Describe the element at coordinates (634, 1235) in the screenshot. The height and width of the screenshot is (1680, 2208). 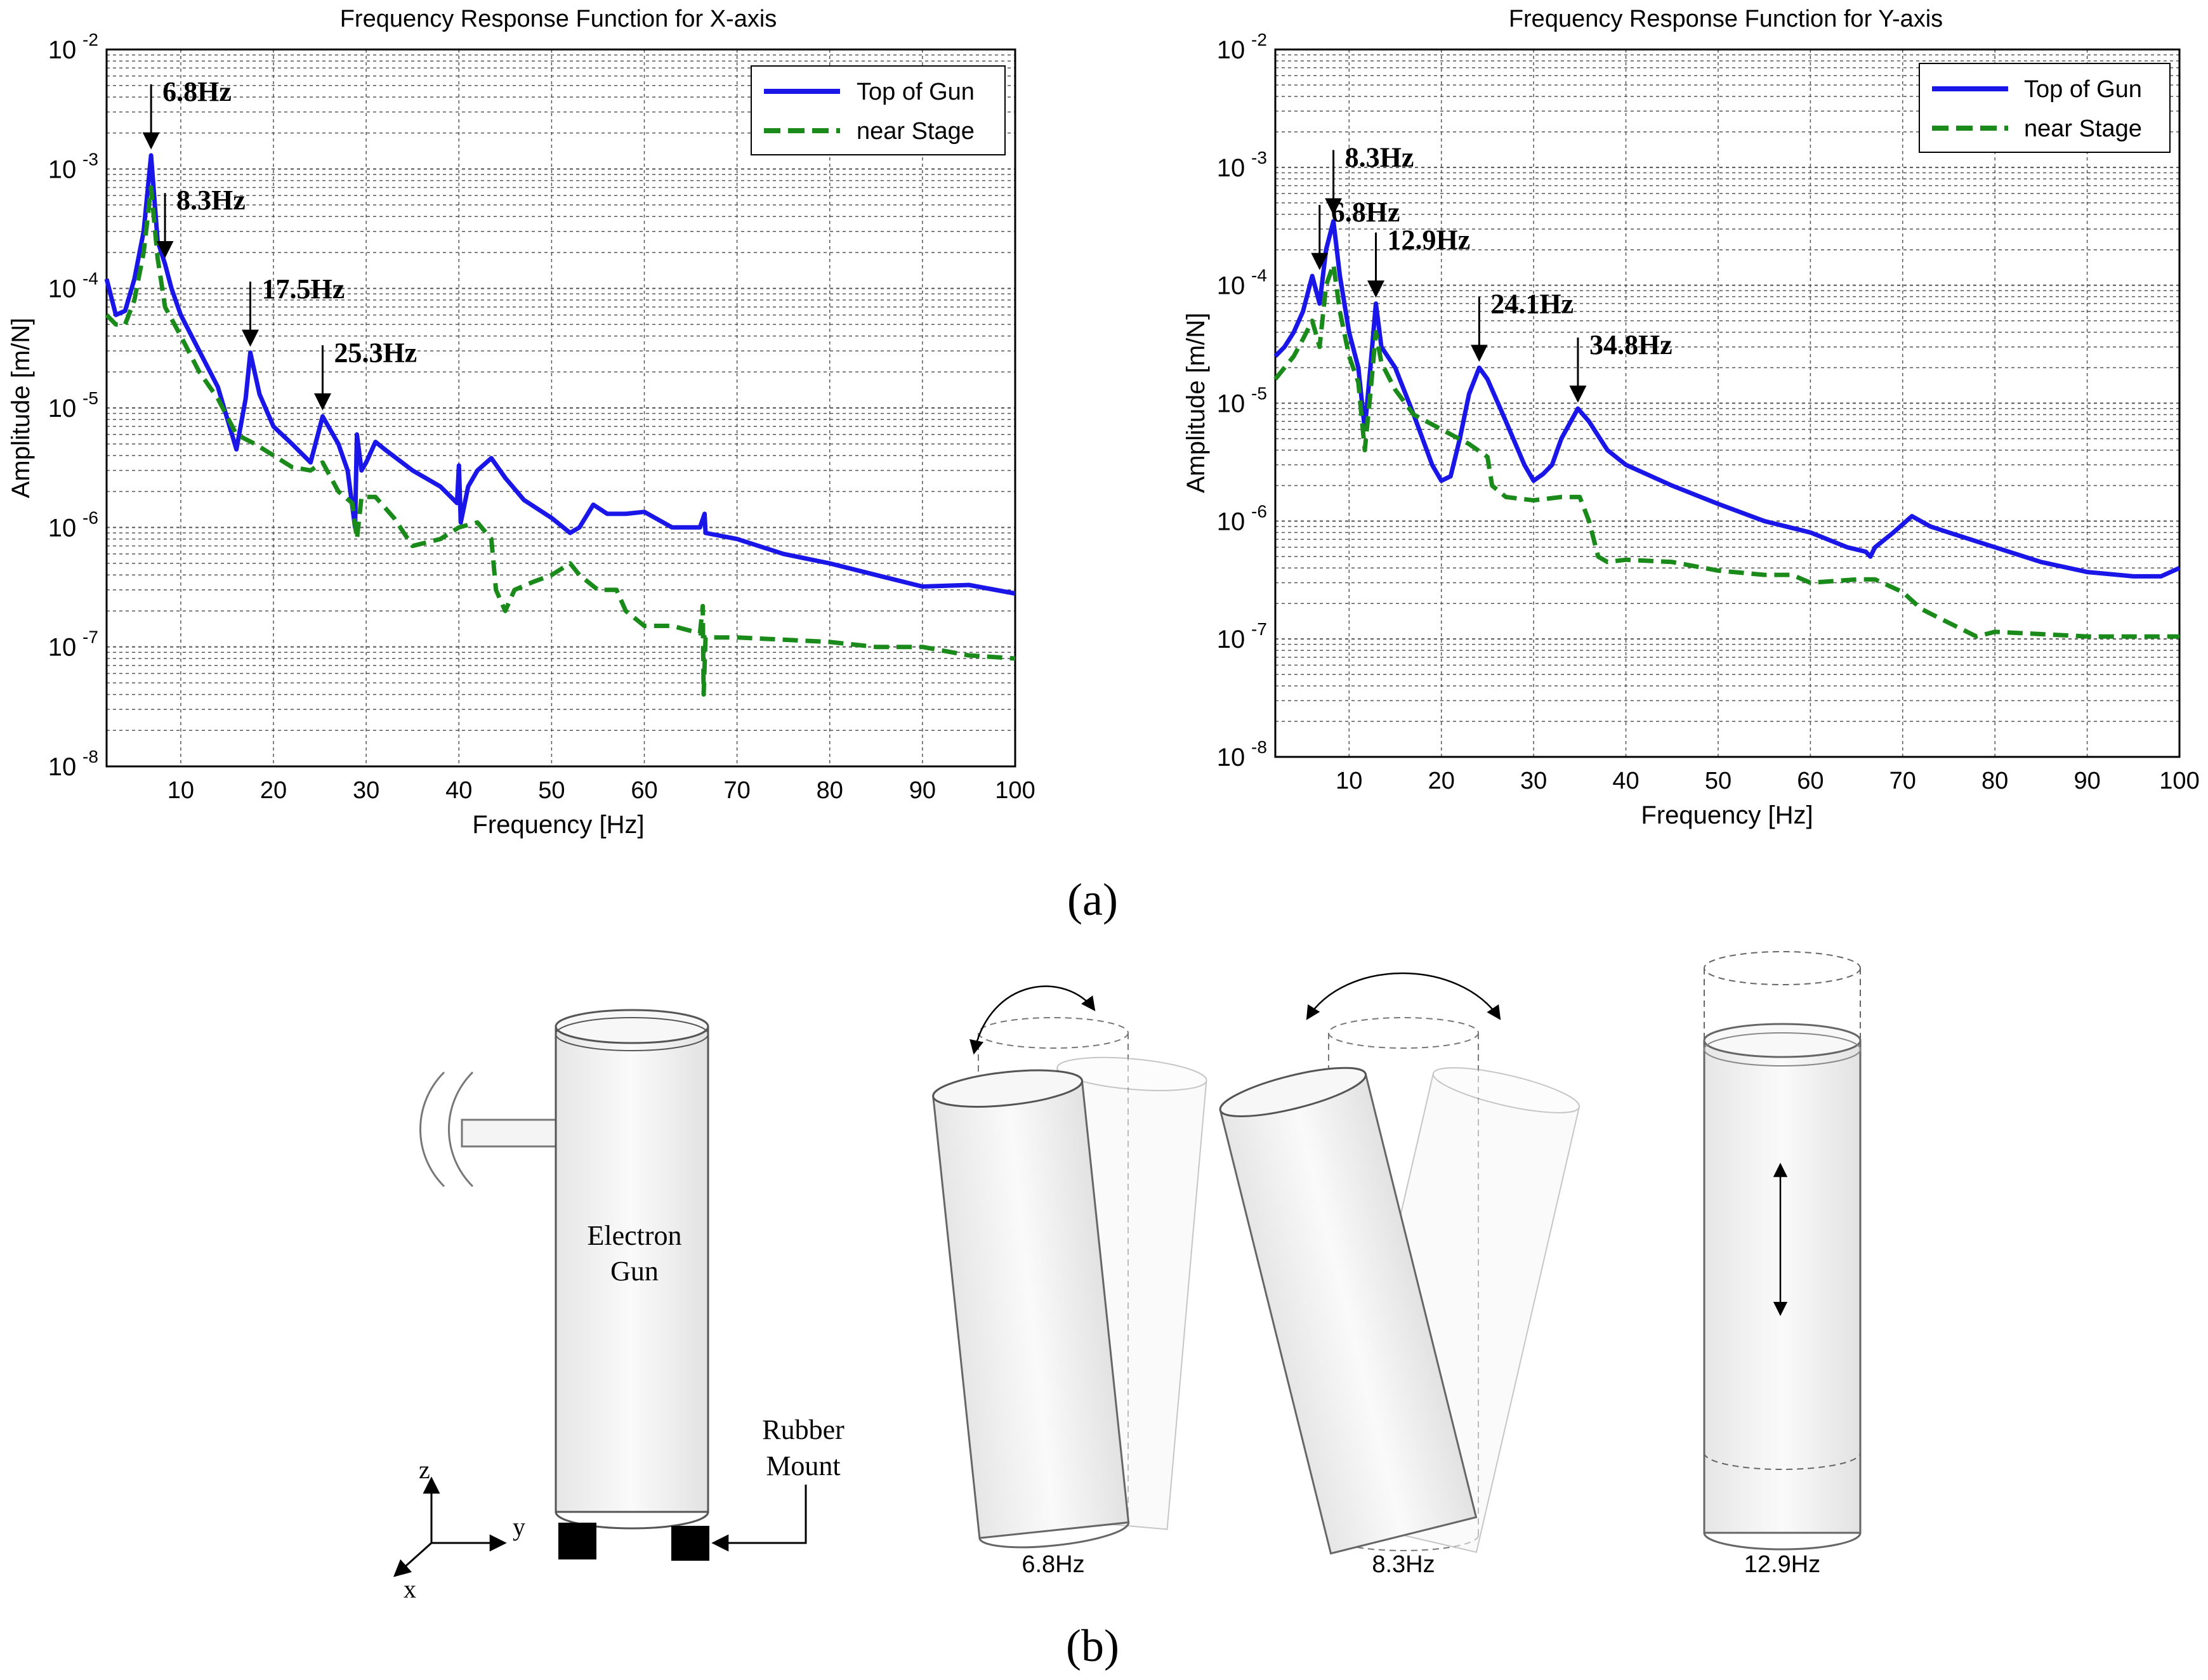
I see `gun-label-line1: Electron` at that location.